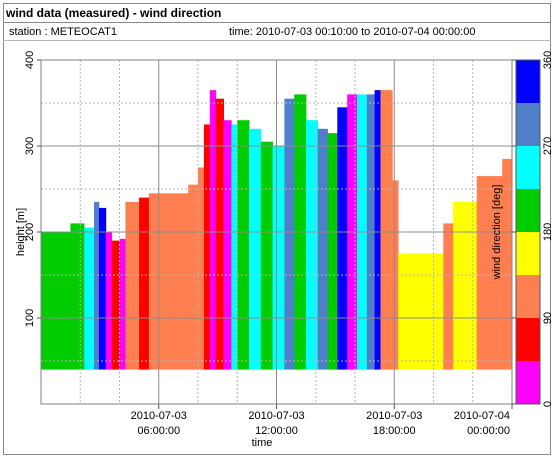  What do you see at coordinates (30, 318) in the screenshot?
I see `y-tick-label: 100` at bounding box center [30, 318].